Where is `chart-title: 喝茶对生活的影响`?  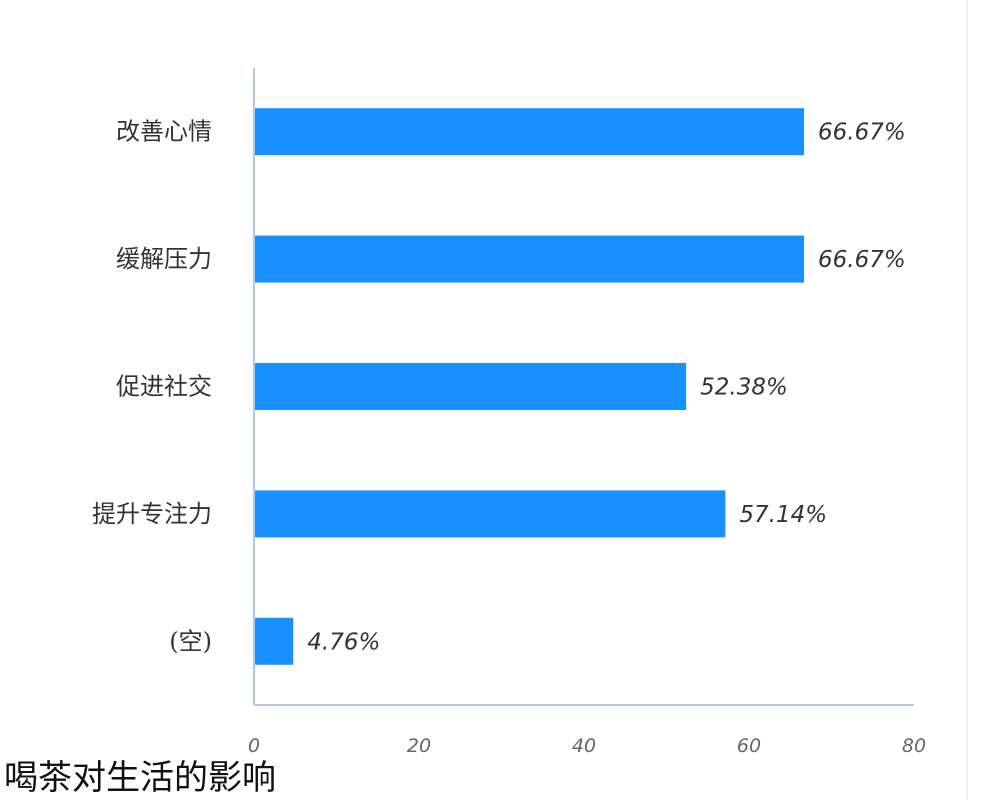
chart-title: 喝茶对生活的影响 is located at coordinates (140, 778).